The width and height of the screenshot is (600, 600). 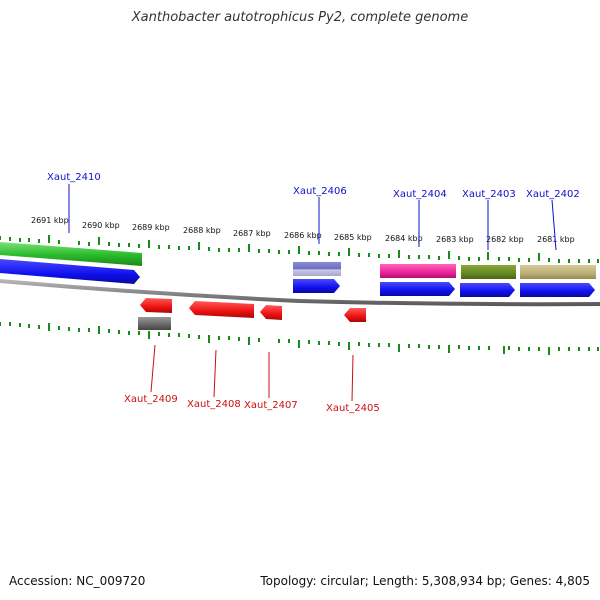 I want to click on gene-label-xaut-2402: Xaut_2402, so click(x=553, y=194).